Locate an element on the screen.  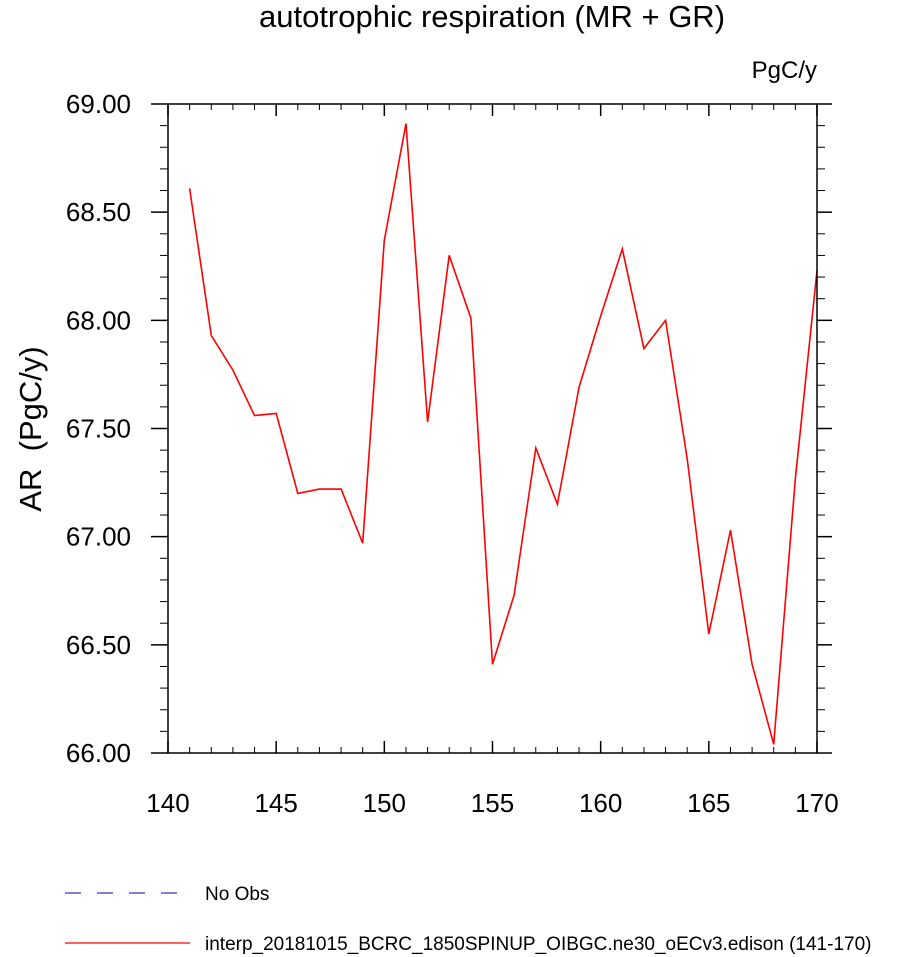
x-tick-label: 170 is located at coordinates (816, 803).